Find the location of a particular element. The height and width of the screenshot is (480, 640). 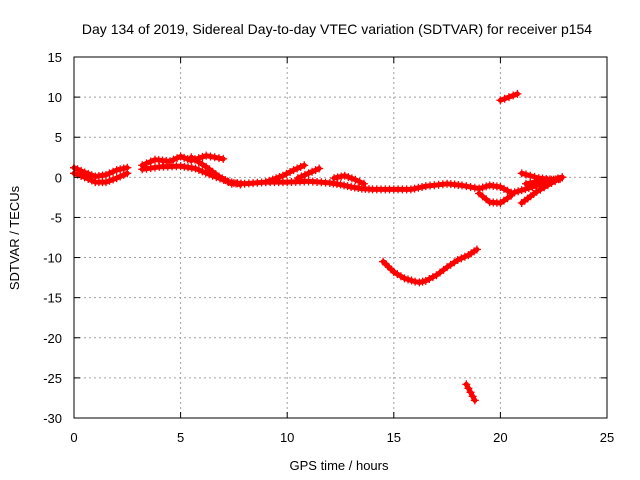

y-tick-label: -10 is located at coordinates (52, 258).